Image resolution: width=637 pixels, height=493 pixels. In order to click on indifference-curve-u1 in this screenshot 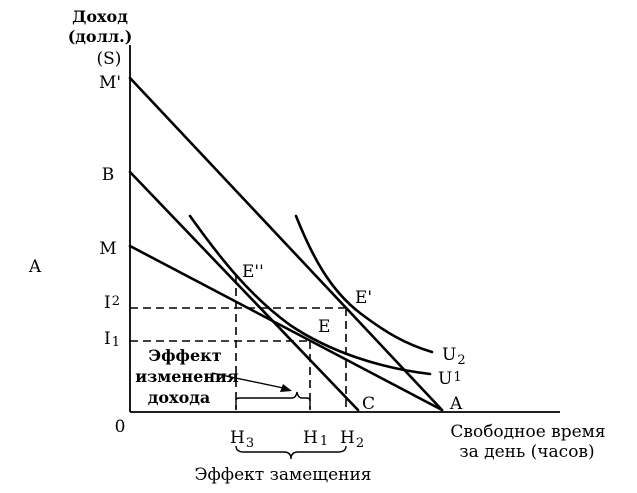, I will do `click(310, 295)`.